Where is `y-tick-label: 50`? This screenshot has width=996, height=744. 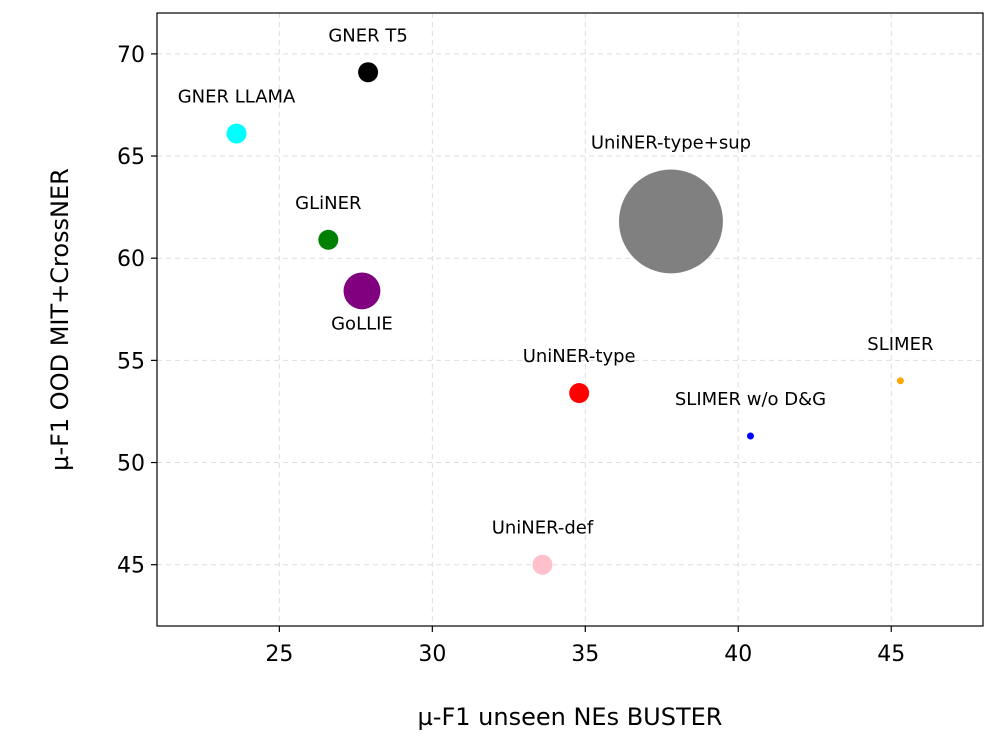 y-tick-label: 50 is located at coordinates (131, 464).